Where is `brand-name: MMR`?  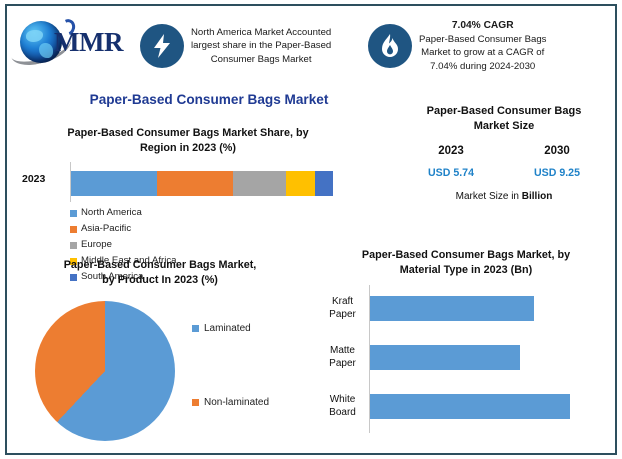
brand-name: MMR is located at coordinates (88, 42).